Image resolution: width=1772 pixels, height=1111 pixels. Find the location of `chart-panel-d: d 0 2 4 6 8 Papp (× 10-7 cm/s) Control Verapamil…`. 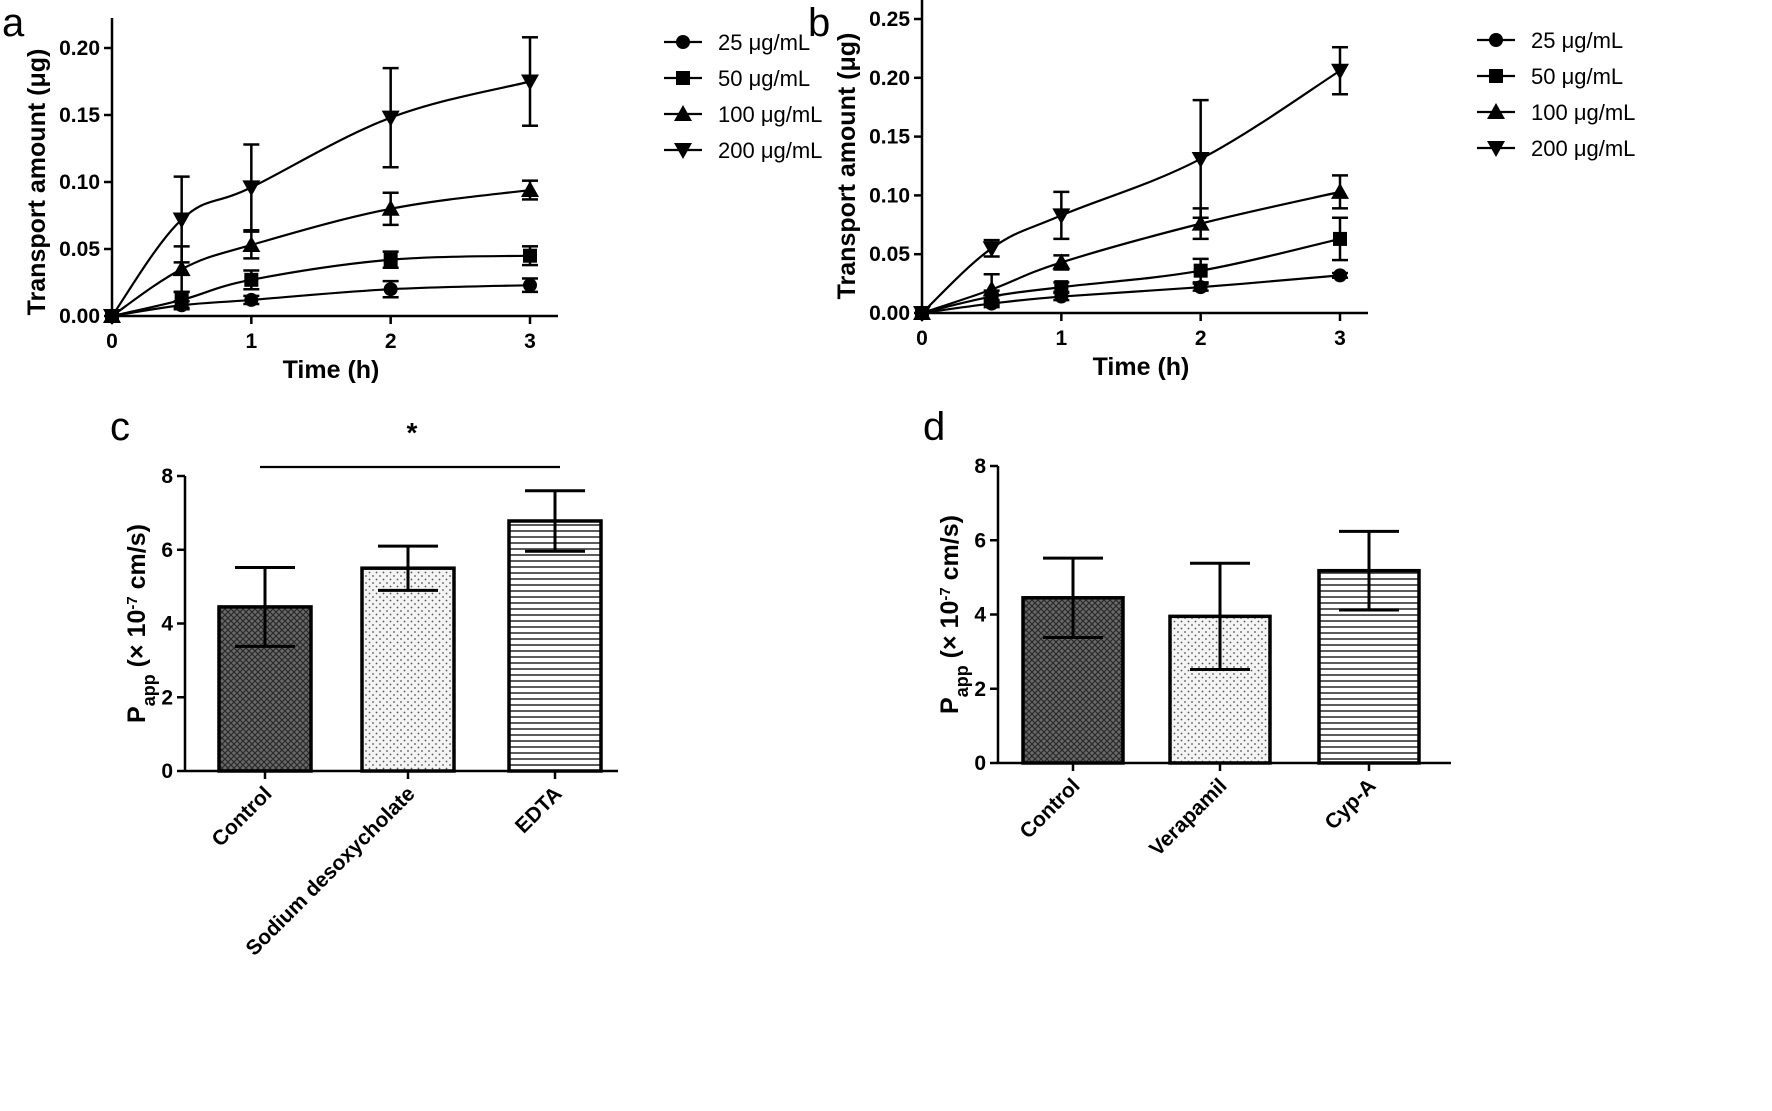

chart-panel-d: d 0 2 4 6 8 Papp (× 10-7 cm/s) Control Verapamil… is located at coordinates (1187, 633).